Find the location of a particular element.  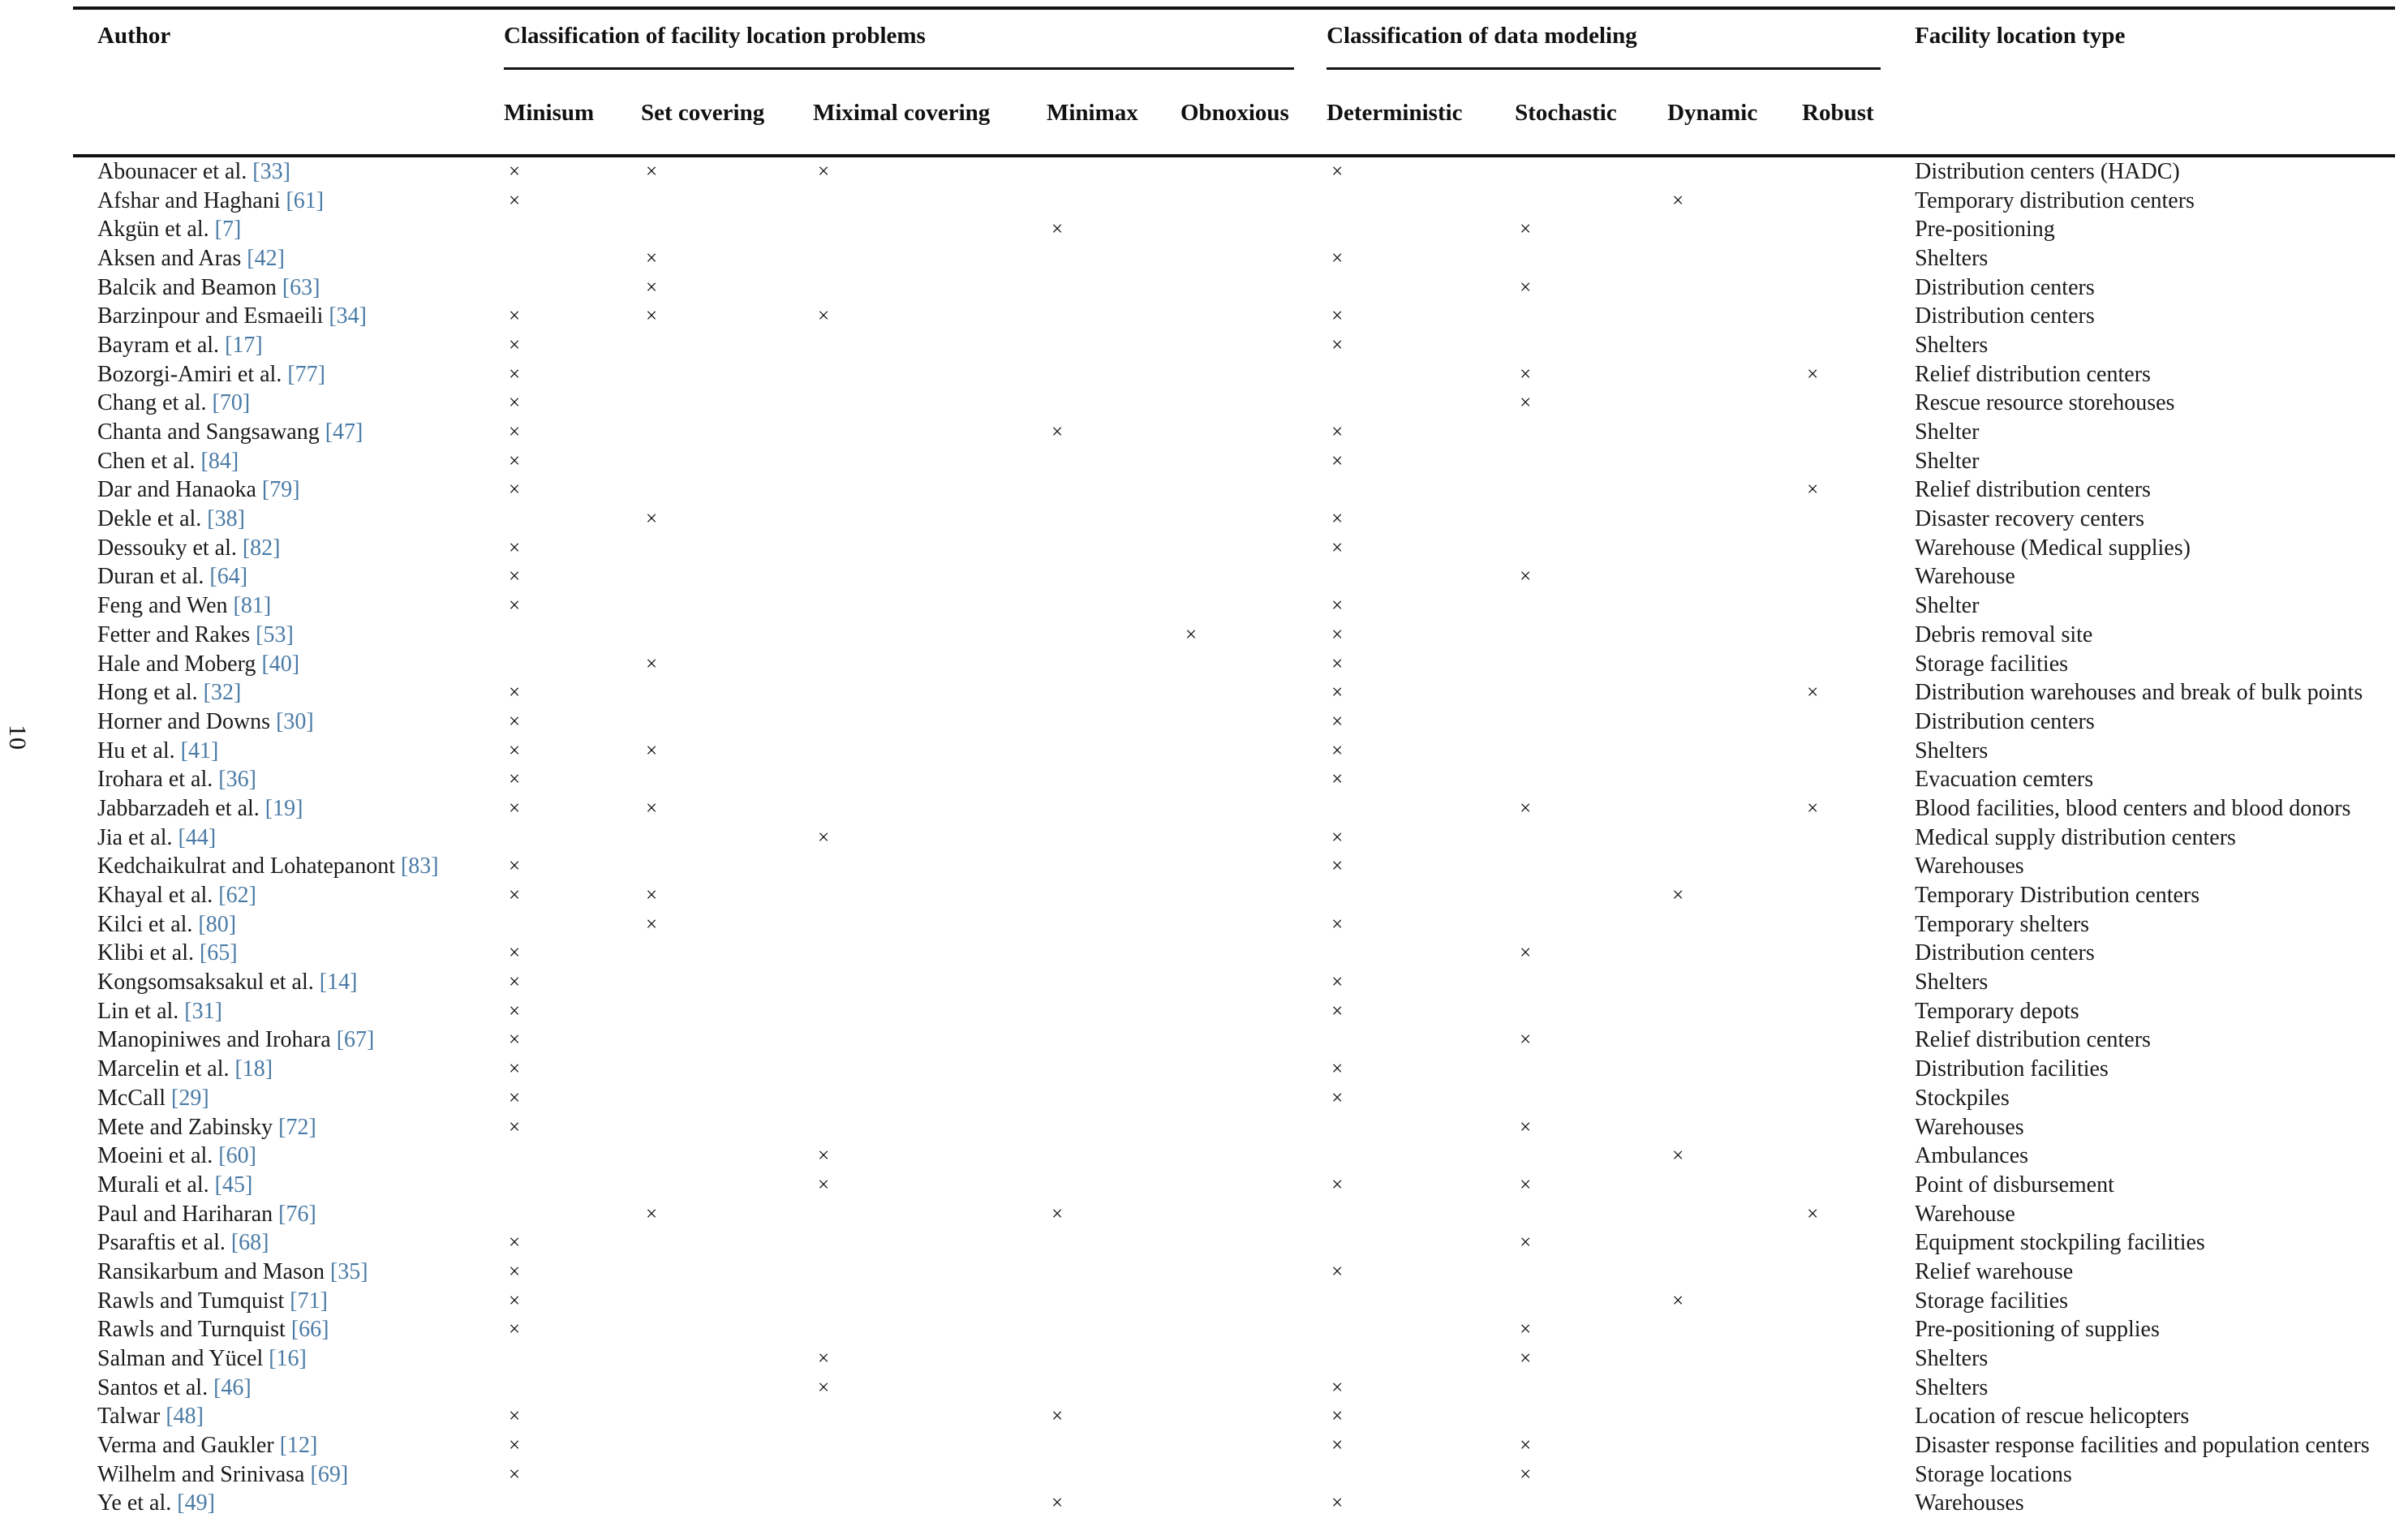

citation-link: [60] is located at coordinates (237, 1156).